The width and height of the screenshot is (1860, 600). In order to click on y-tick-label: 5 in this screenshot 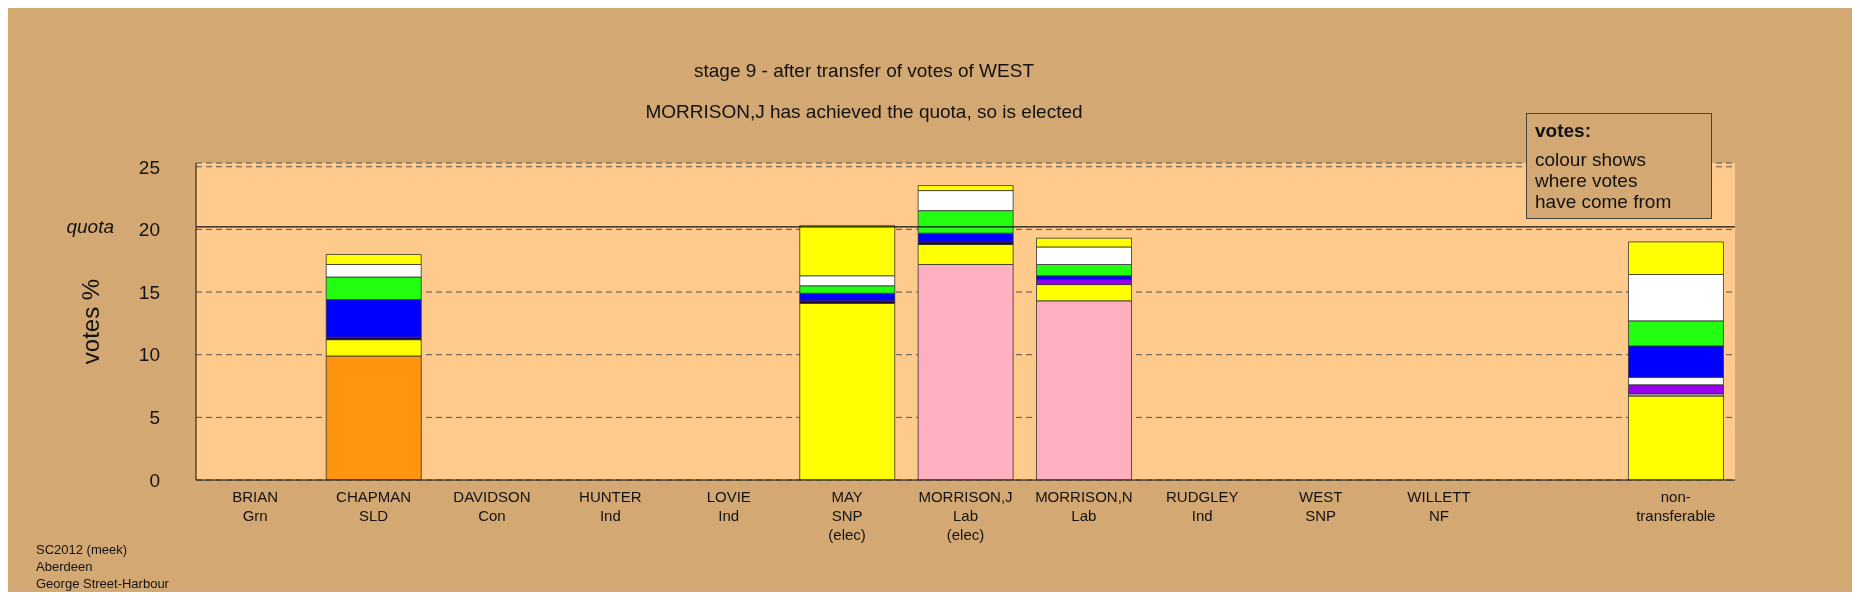, I will do `click(154, 418)`.